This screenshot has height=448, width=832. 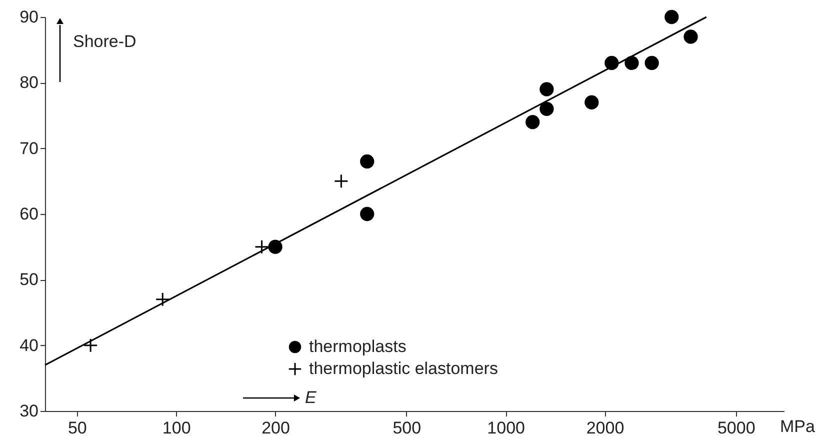 What do you see at coordinates (29, 17) in the screenshot?
I see `y-tick-label: 90` at bounding box center [29, 17].